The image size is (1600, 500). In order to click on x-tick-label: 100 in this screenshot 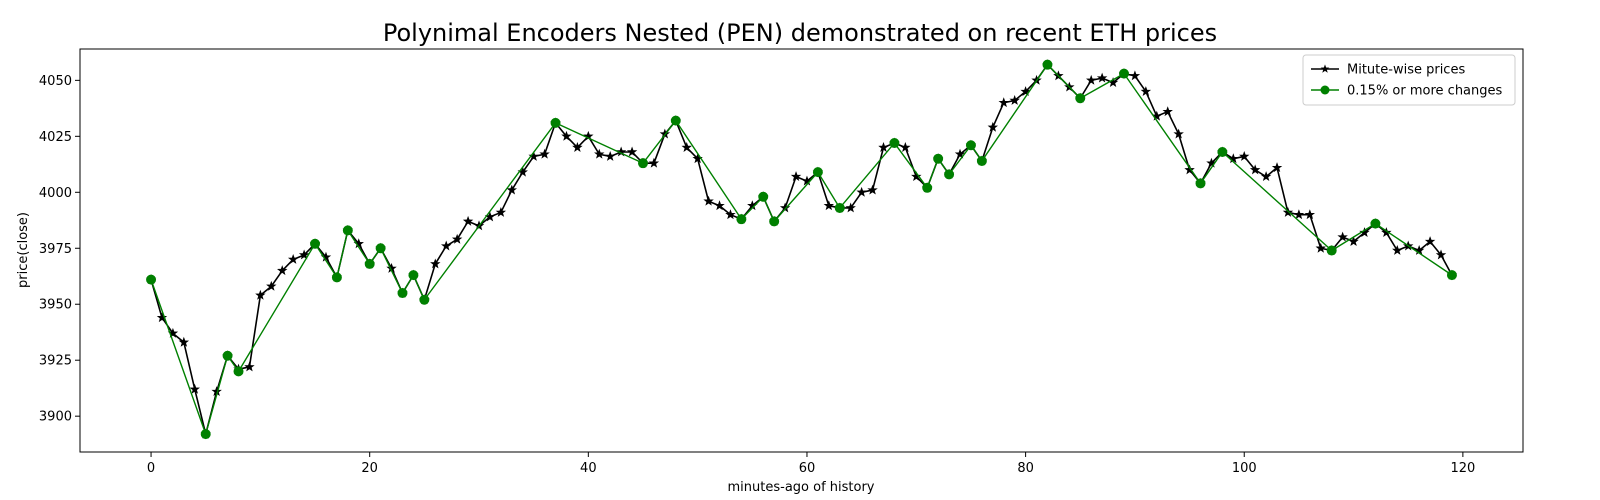, I will do `click(1244, 468)`.